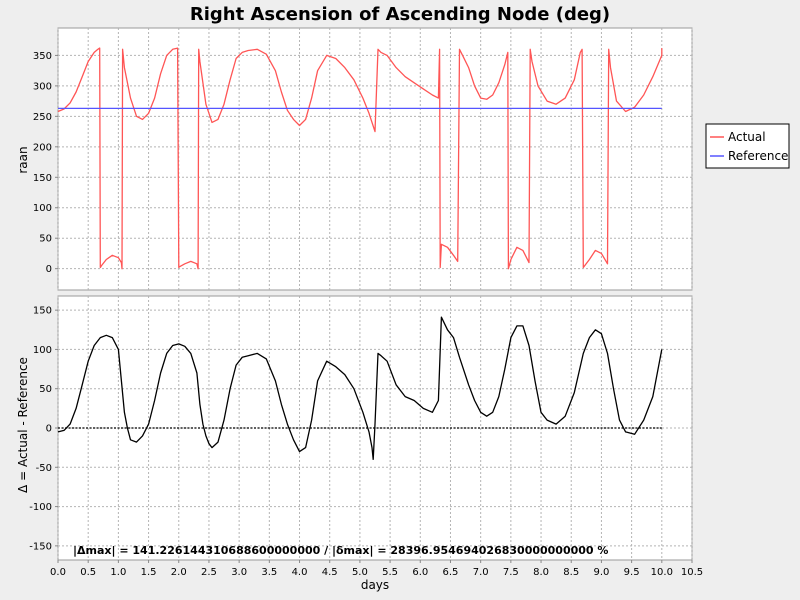 The image size is (800, 600). Describe the element at coordinates (541, 572) in the screenshot. I see `bottom-x-tick-label: 8.0` at that location.